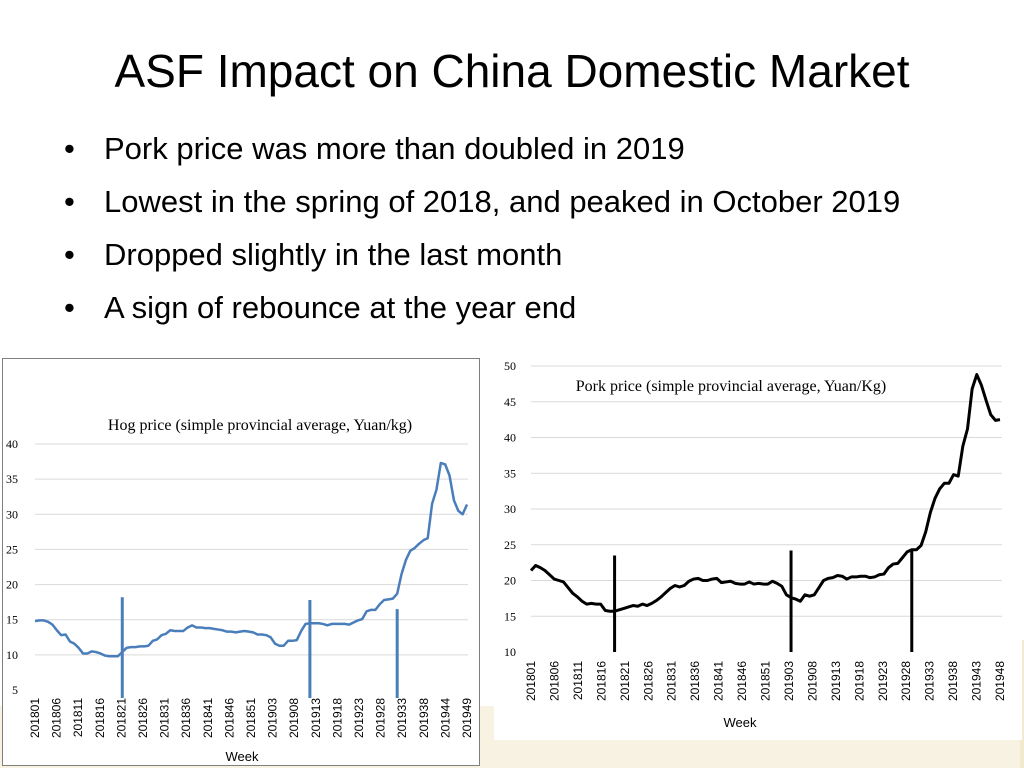  I want to click on y-tick-label: 5, so click(15, 690).